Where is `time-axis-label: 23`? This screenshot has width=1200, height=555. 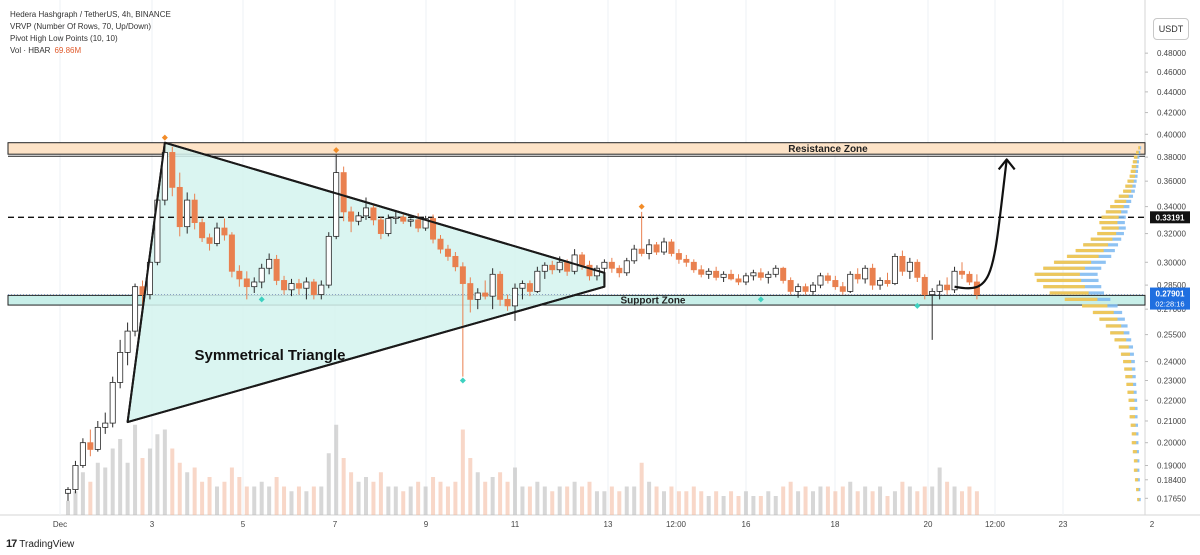
time-axis-label: 23 is located at coordinates (1063, 524).